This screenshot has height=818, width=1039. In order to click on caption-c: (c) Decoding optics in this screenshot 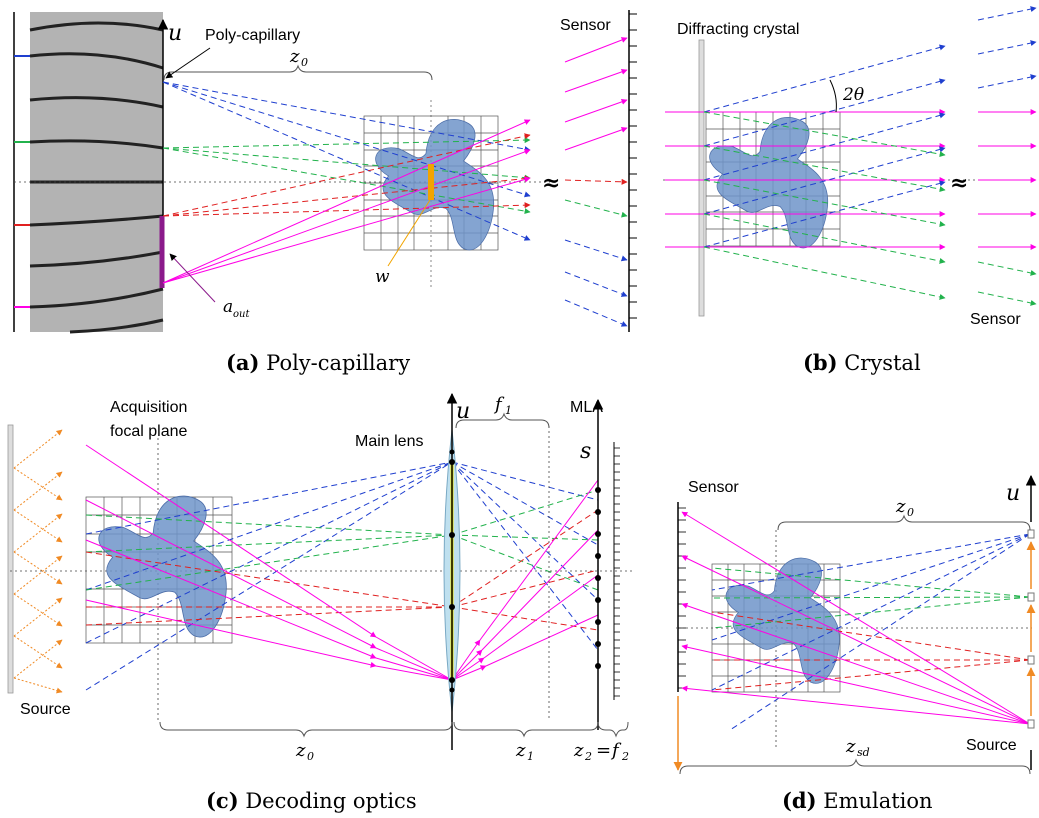, I will do `click(311, 800)`.